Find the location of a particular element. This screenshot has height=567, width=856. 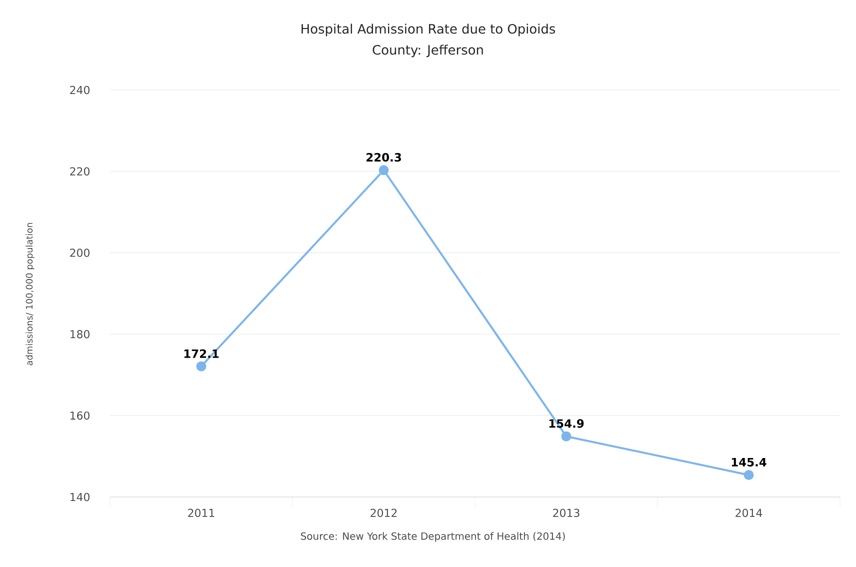

data-label: 154.9 is located at coordinates (566, 423).